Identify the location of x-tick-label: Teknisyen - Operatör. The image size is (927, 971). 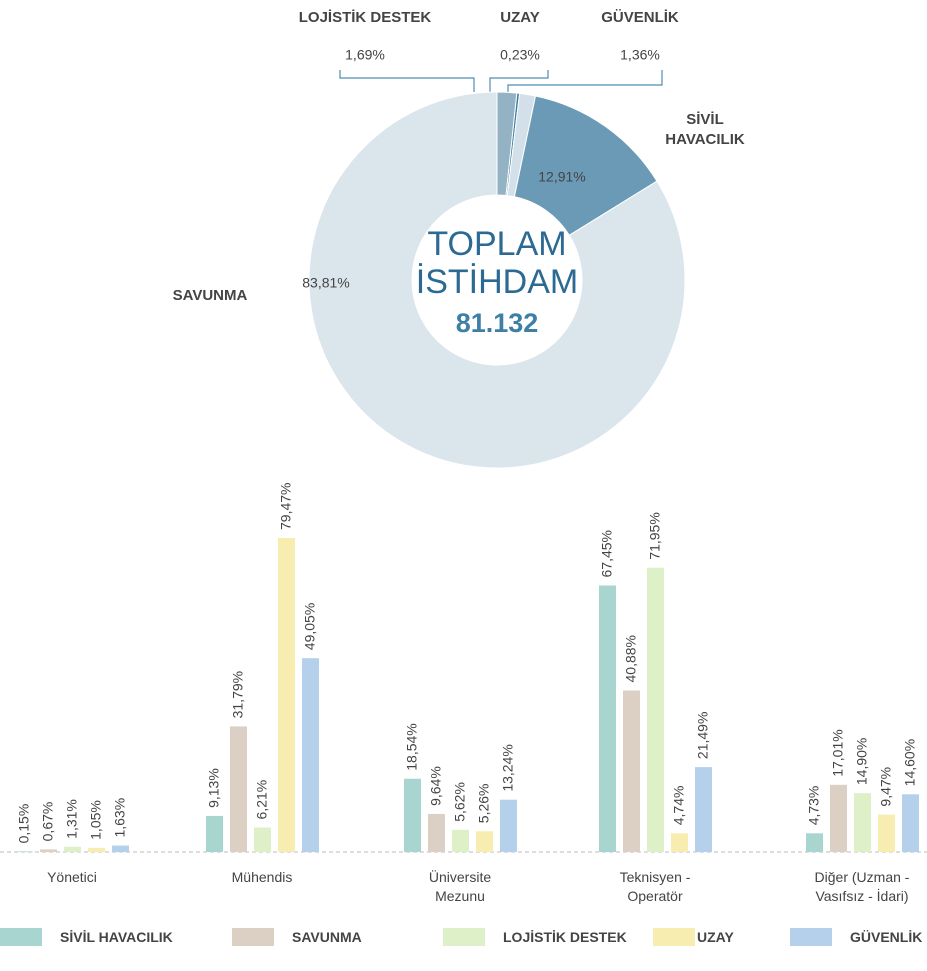
(655, 886).